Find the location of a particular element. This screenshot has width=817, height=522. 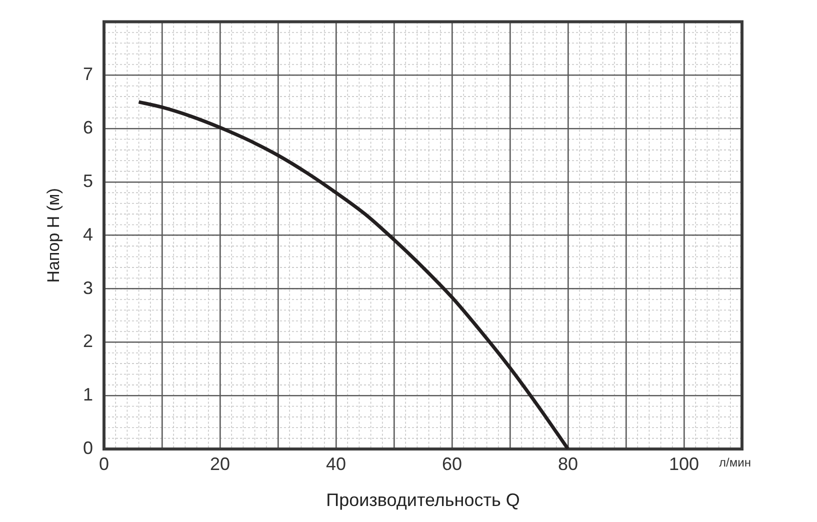

y-tick-label: 1 is located at coordinates (87, 394).